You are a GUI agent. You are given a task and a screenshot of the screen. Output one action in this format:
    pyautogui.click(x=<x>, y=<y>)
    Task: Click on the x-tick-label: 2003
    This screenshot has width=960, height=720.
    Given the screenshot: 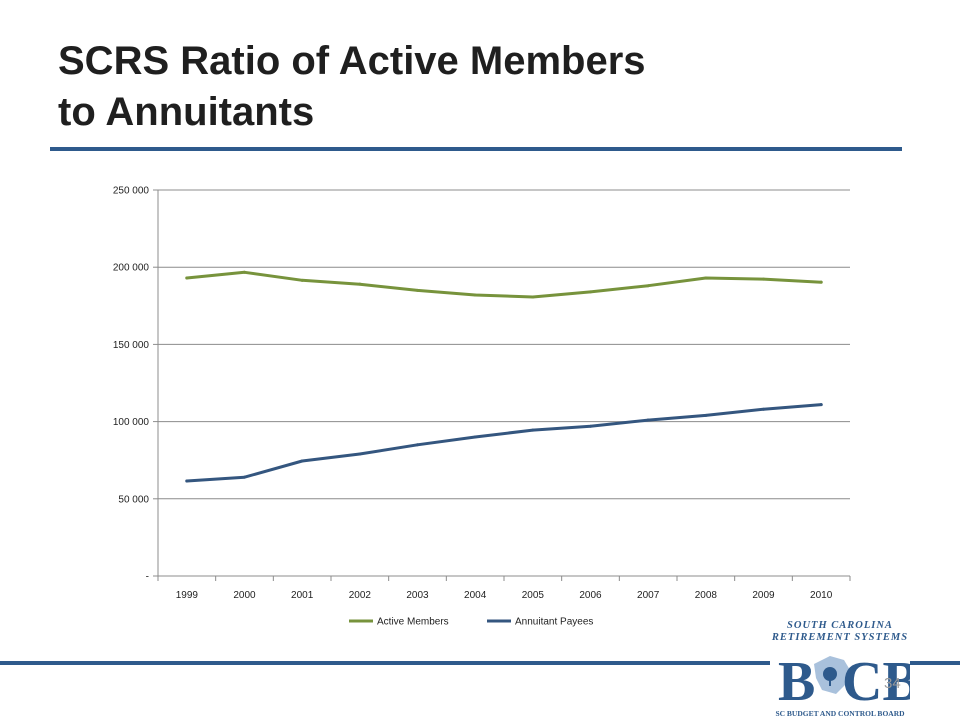 What is the action you would take?
    pyautogui.click(x=417, y=595)
    